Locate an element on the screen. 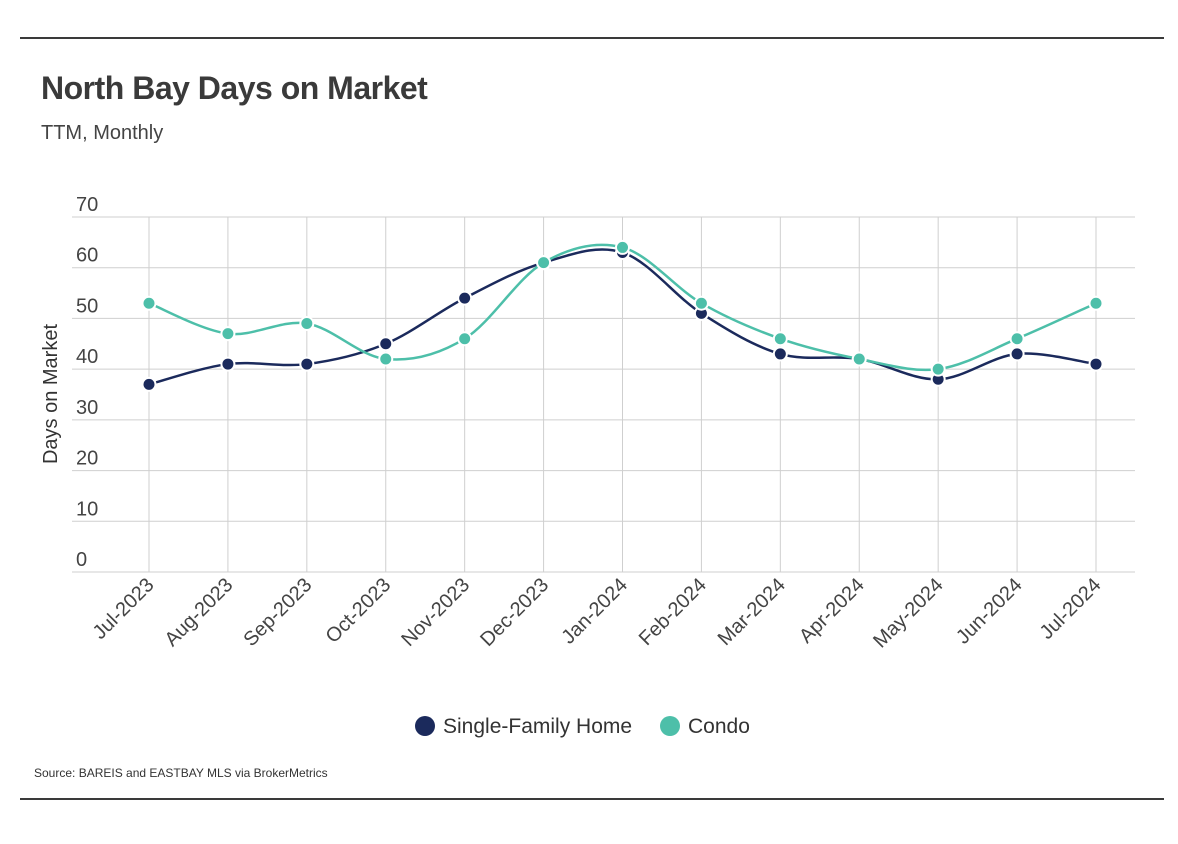 This screenshot has height=844, width=1178. legend-marker-condo is located at coordinates (670, 726).